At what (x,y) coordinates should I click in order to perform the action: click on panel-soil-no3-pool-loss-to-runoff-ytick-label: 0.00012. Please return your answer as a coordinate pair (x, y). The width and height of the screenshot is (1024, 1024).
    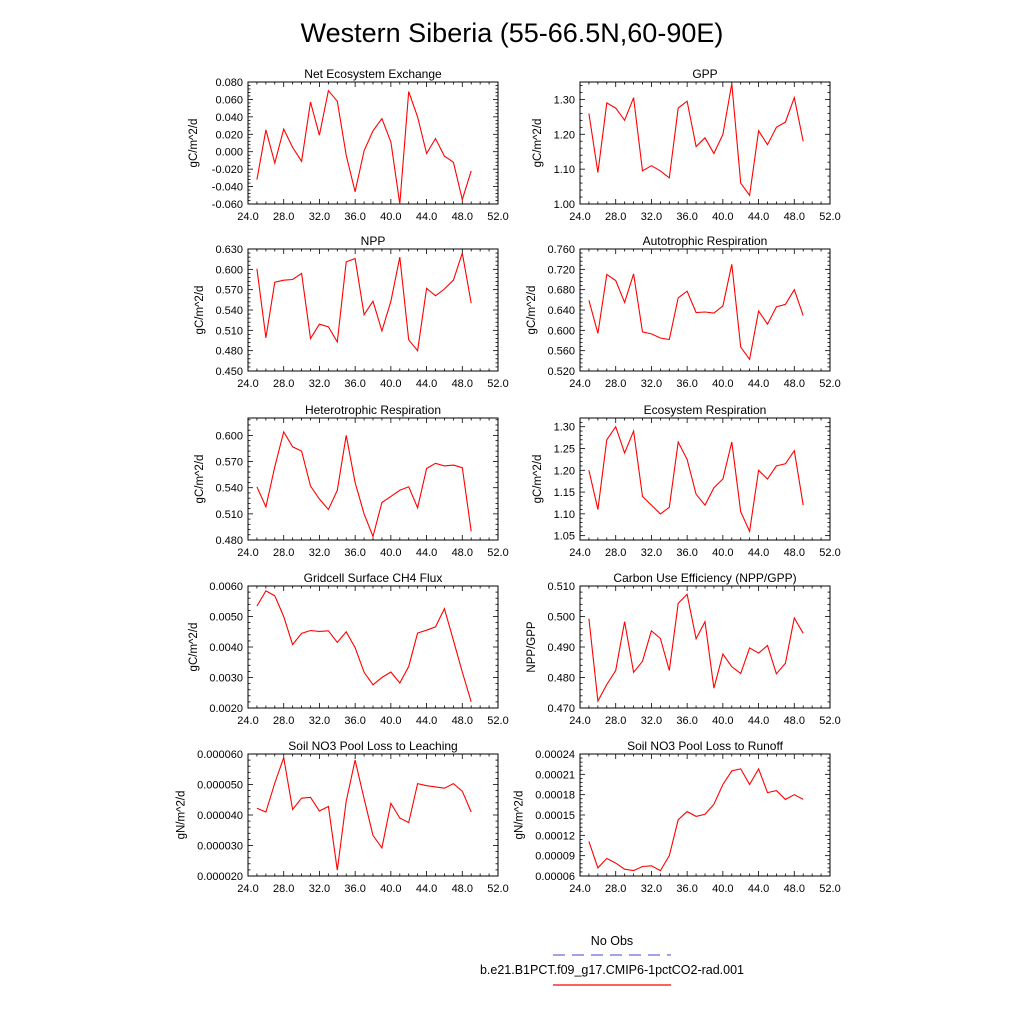
    Looking at the image, I should click on (555, 836).